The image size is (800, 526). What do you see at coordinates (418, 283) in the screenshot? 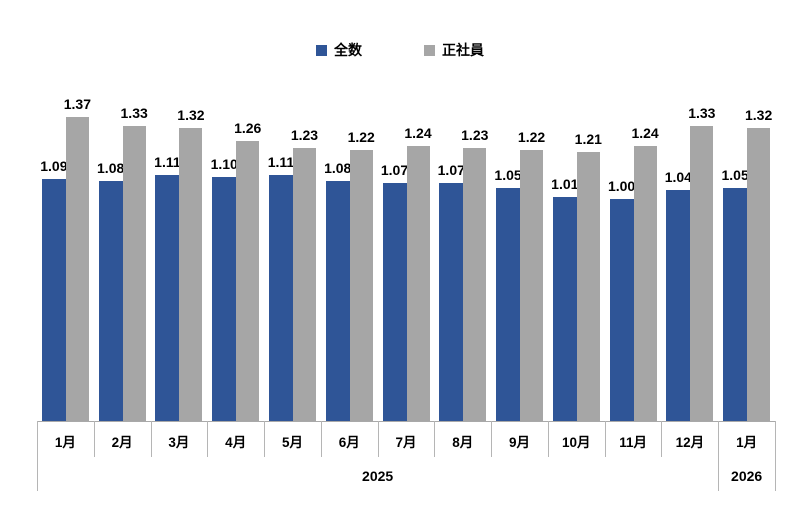
I see `bar-正社員-7月-6` at bounding box center [418, 283].